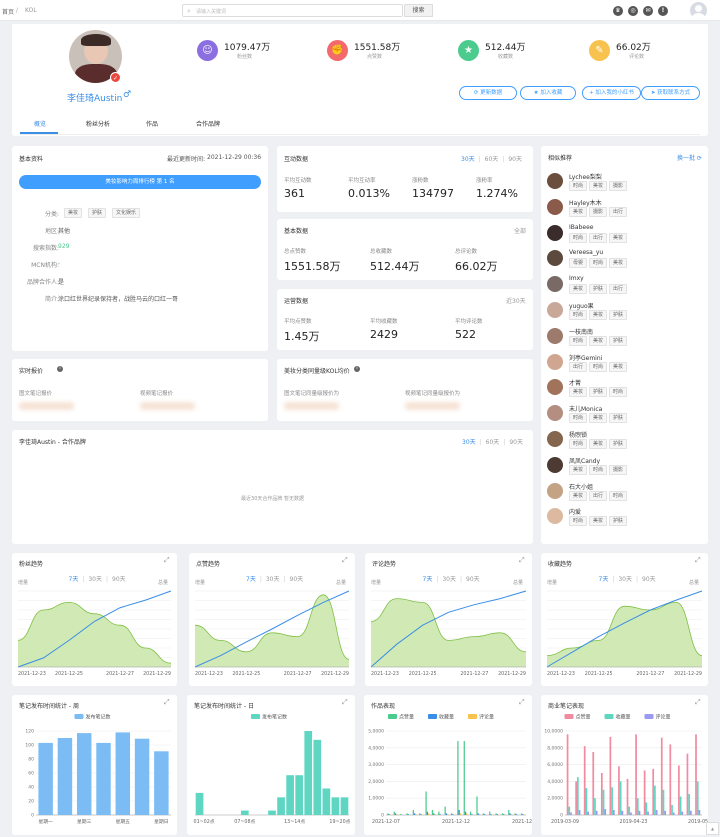 The width and height of the screenshot is (720, 837). Describe the element at coordinates (512, 674) in the screenshot. I see `x-tick-label: 2021-12-29` at that location.